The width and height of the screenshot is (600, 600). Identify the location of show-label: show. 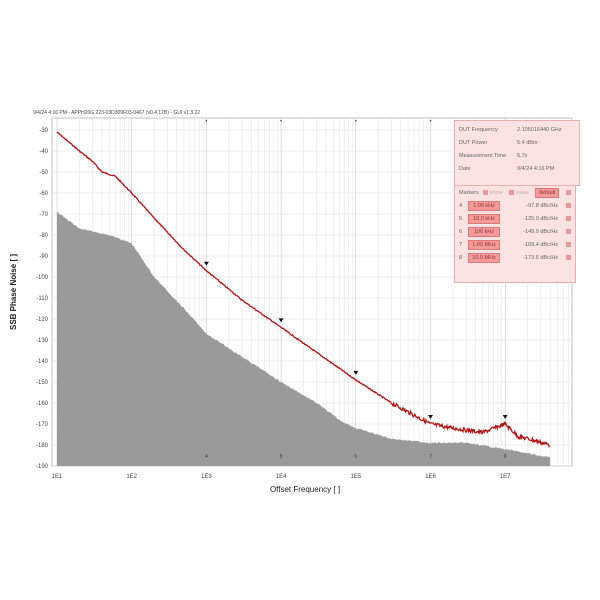
(496, 192).